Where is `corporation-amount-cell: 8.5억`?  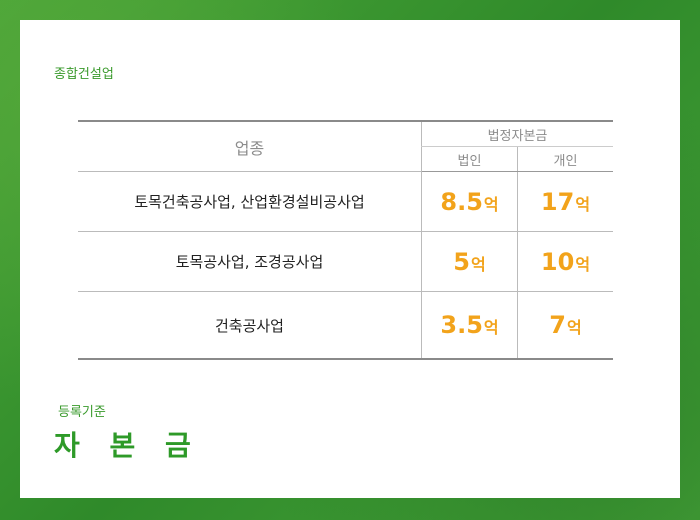 corporation-amount-cell: 8.5억 is located at coordinates (469, 201).